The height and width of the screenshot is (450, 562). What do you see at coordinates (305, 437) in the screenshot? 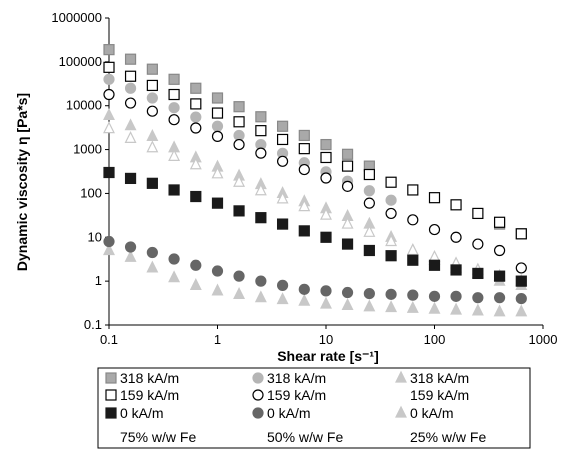
I see `legend-group-label: 50% w/w Fe` at bounding box center [305, 437].